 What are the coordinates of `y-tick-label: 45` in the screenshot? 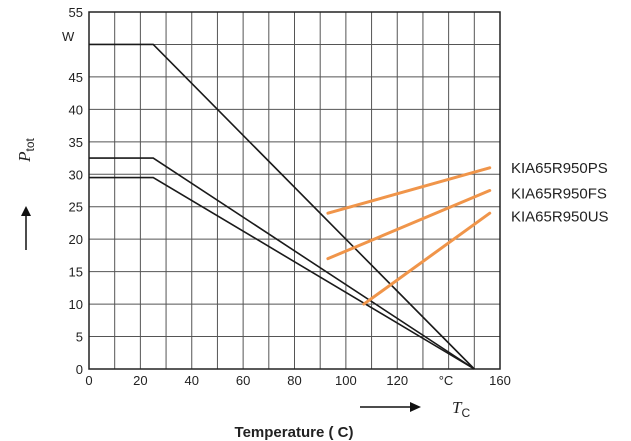 It's located at (76, 77).